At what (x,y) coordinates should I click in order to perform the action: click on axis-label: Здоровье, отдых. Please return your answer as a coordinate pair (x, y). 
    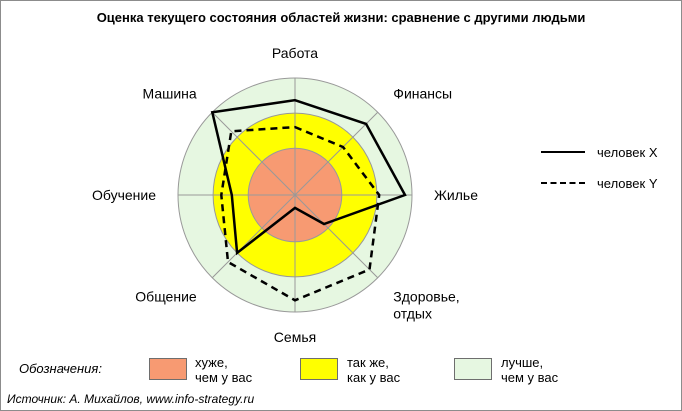
    Looking at the image, I should click on (426, 304).